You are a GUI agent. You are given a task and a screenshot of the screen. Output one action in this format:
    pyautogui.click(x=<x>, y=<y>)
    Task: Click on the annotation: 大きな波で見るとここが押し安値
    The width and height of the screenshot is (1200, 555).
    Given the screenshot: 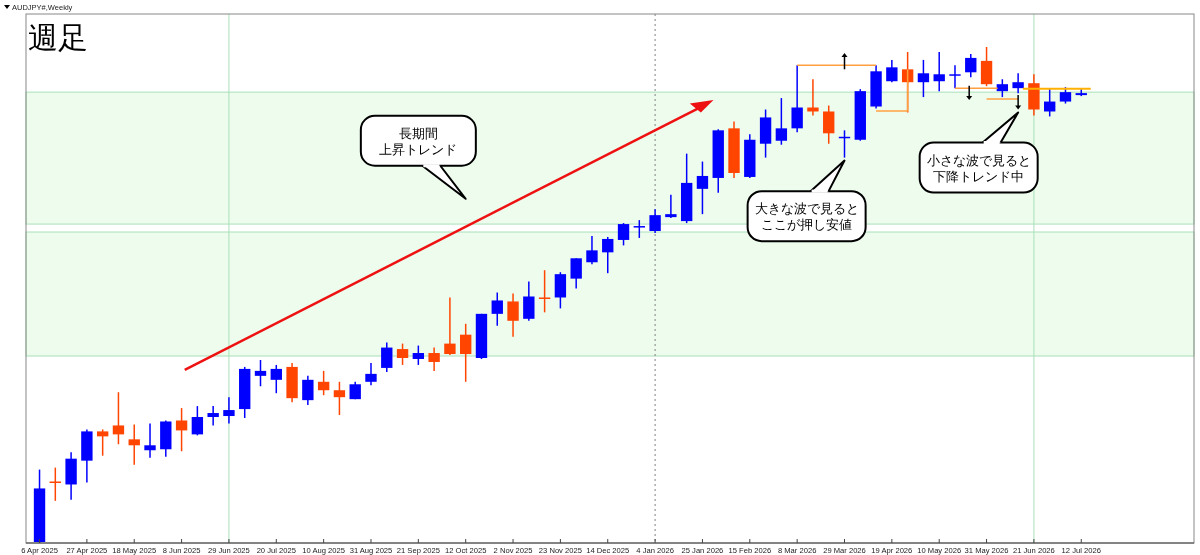 What is the action you would take?
    pyautogui.click(x=806, y=217)
    